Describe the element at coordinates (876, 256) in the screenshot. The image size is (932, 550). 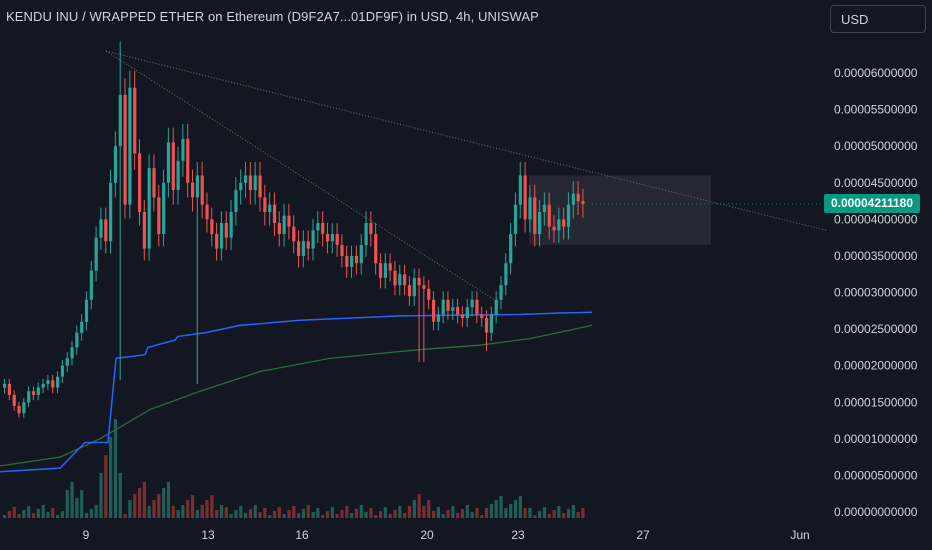
I see `price-tick-label: 0.00003500000` at that location.